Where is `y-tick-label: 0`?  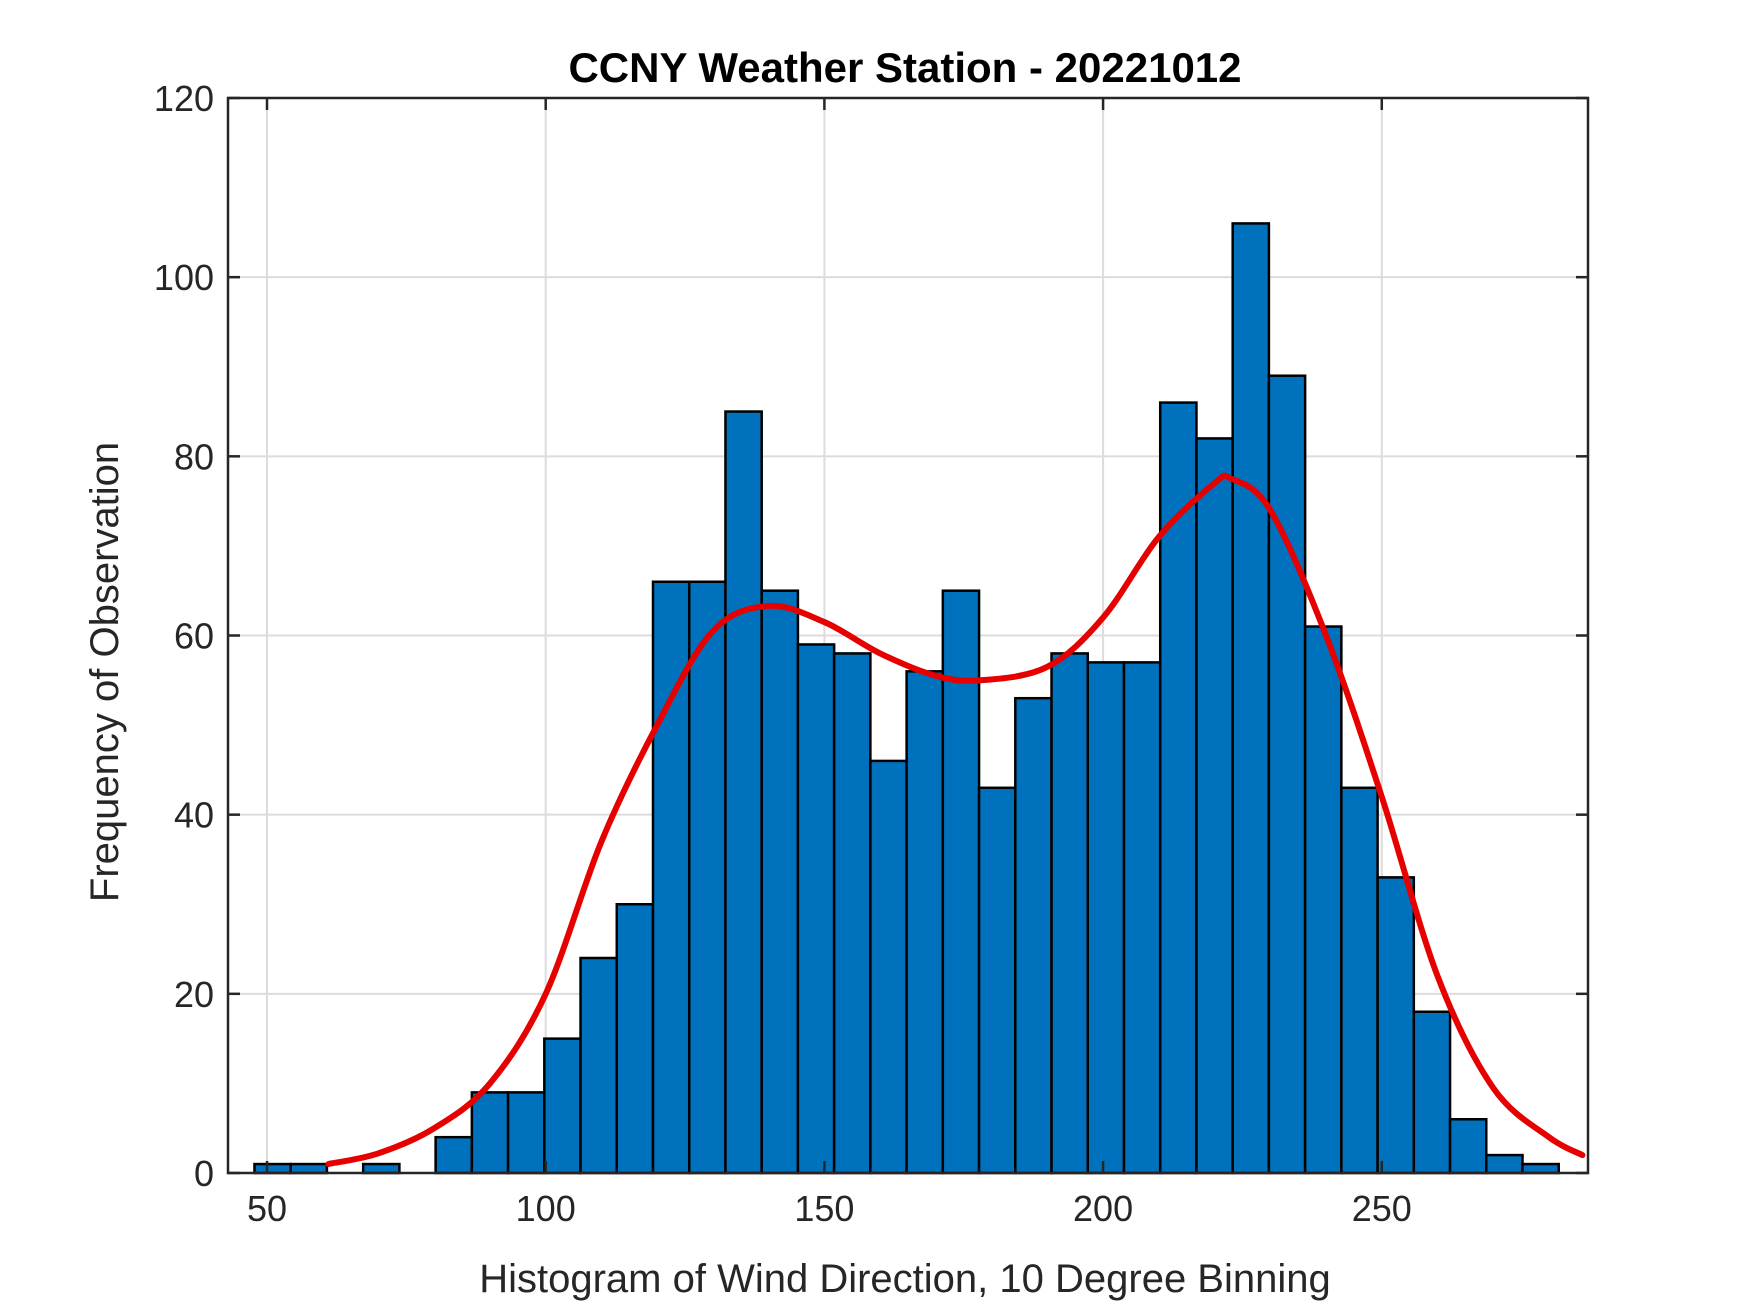 y-tick-label: 0 is located at coordinates (204, 1173).